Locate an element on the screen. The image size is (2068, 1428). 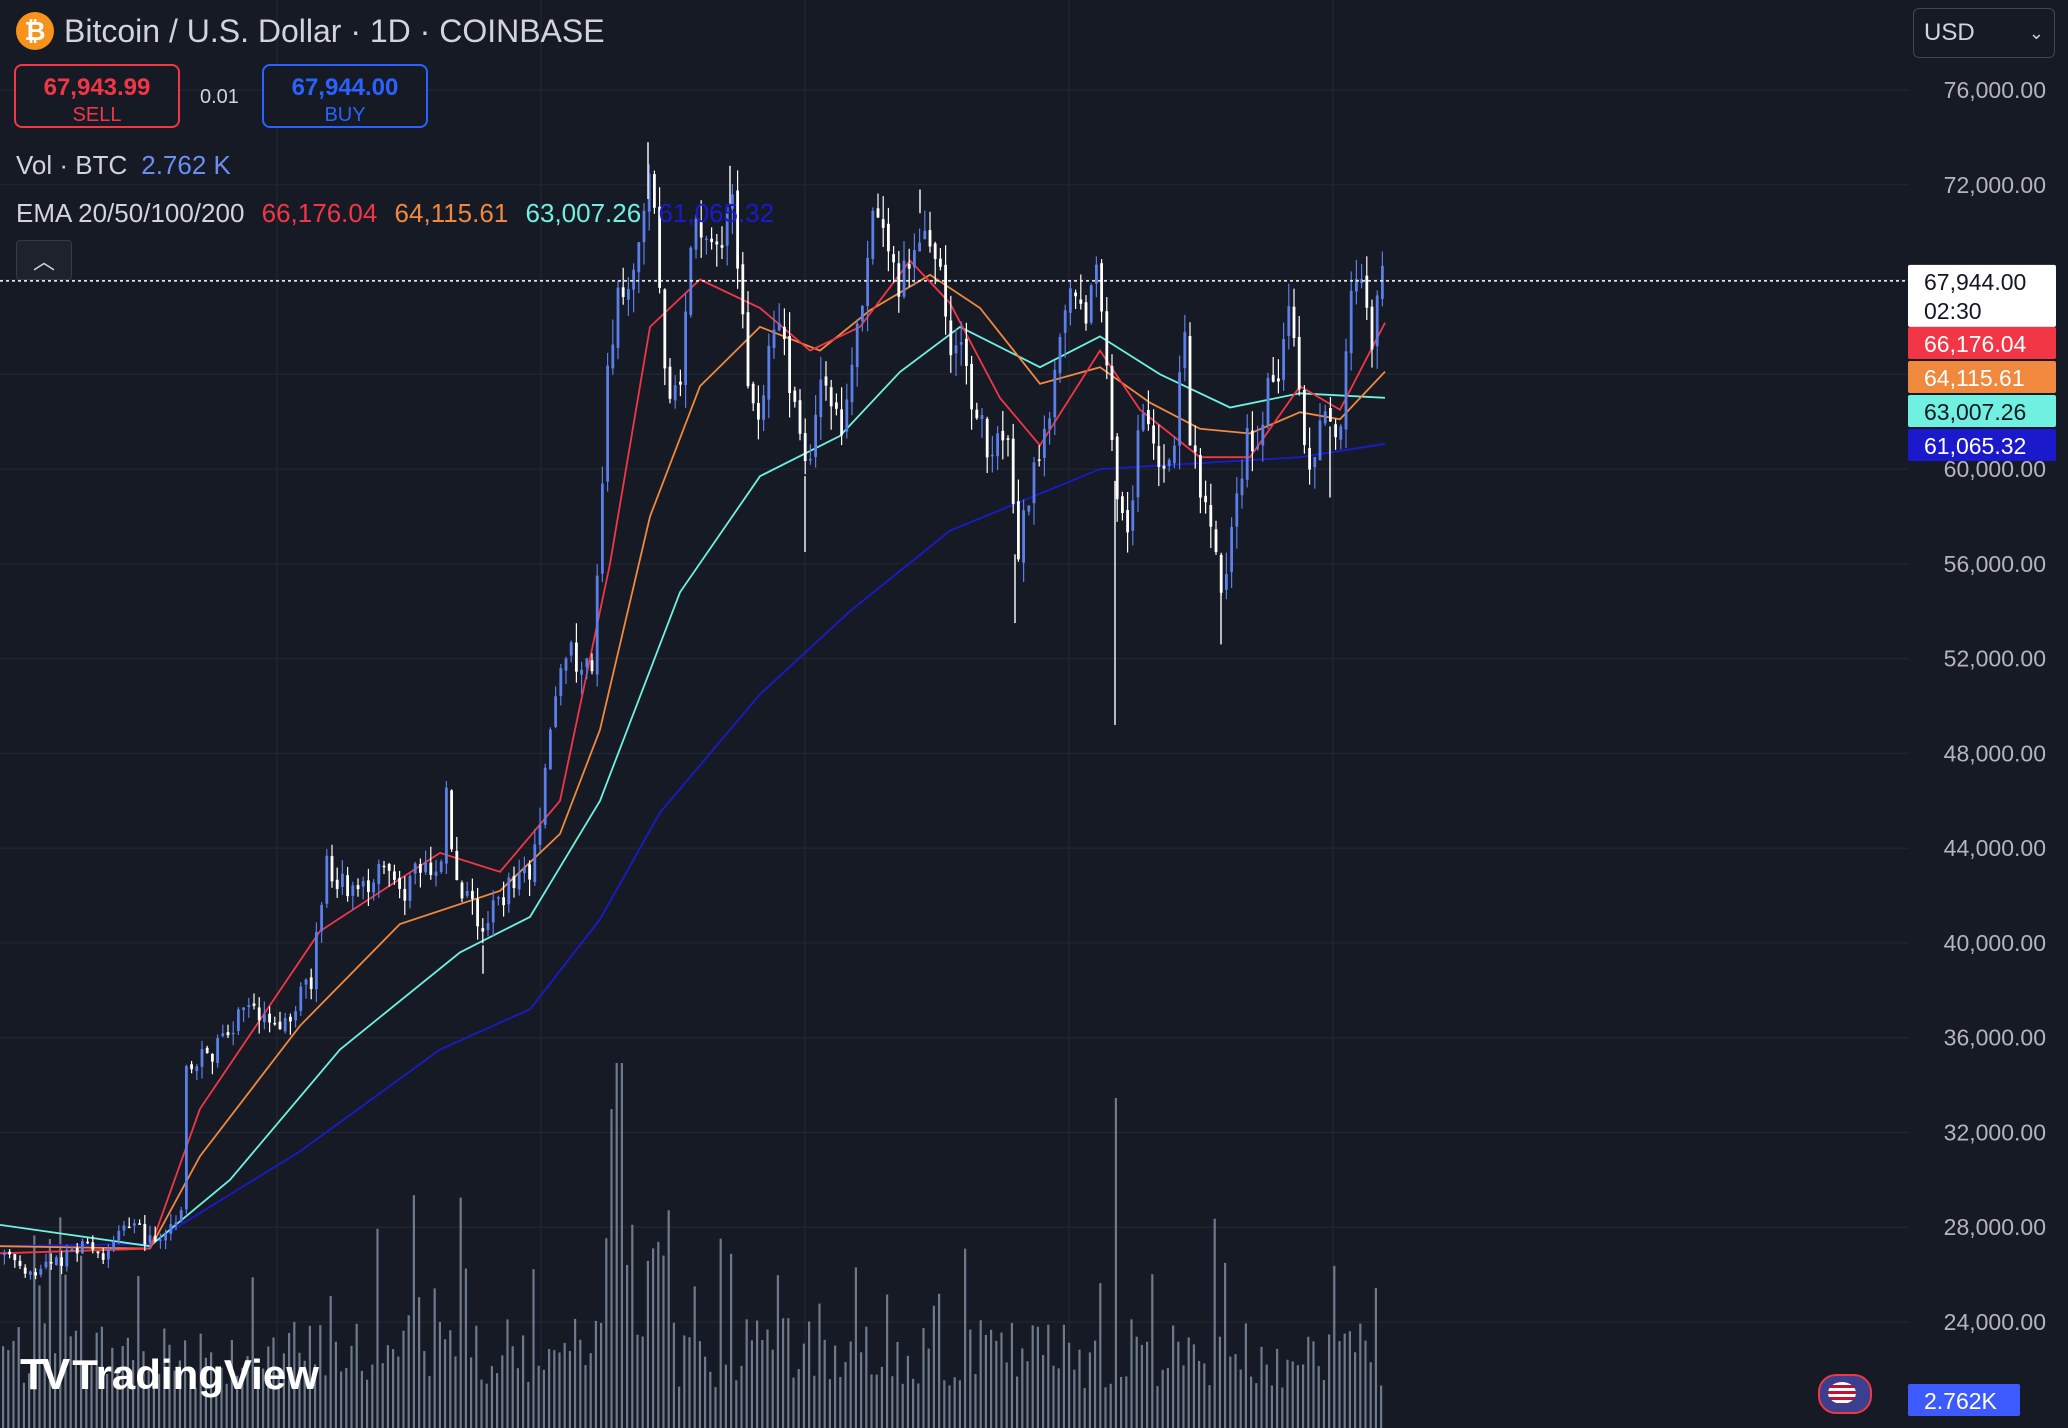
volume-legend: Vol · BTC 2.762 K is located at coordinates (123, 165).